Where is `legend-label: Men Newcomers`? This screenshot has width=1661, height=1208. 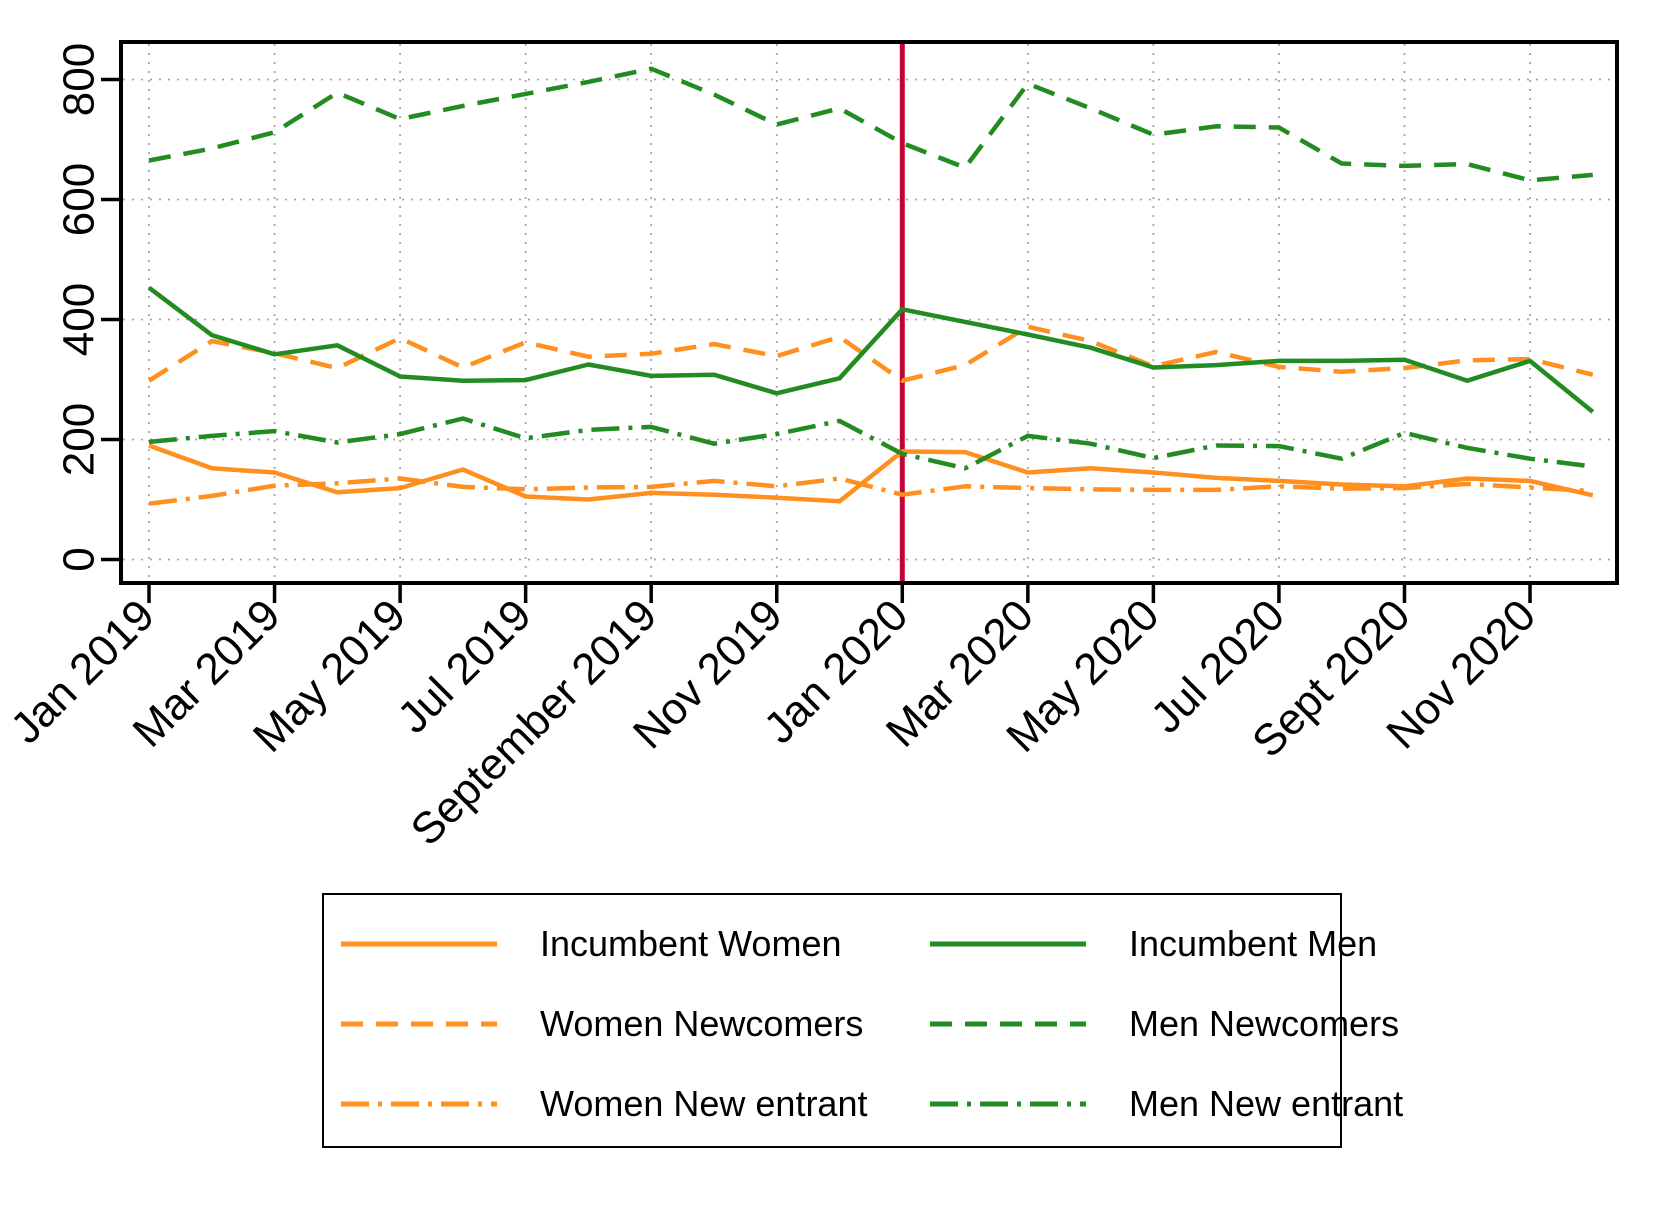 legend-label: Men Newcomers is located at coordinates (1264, 1023).